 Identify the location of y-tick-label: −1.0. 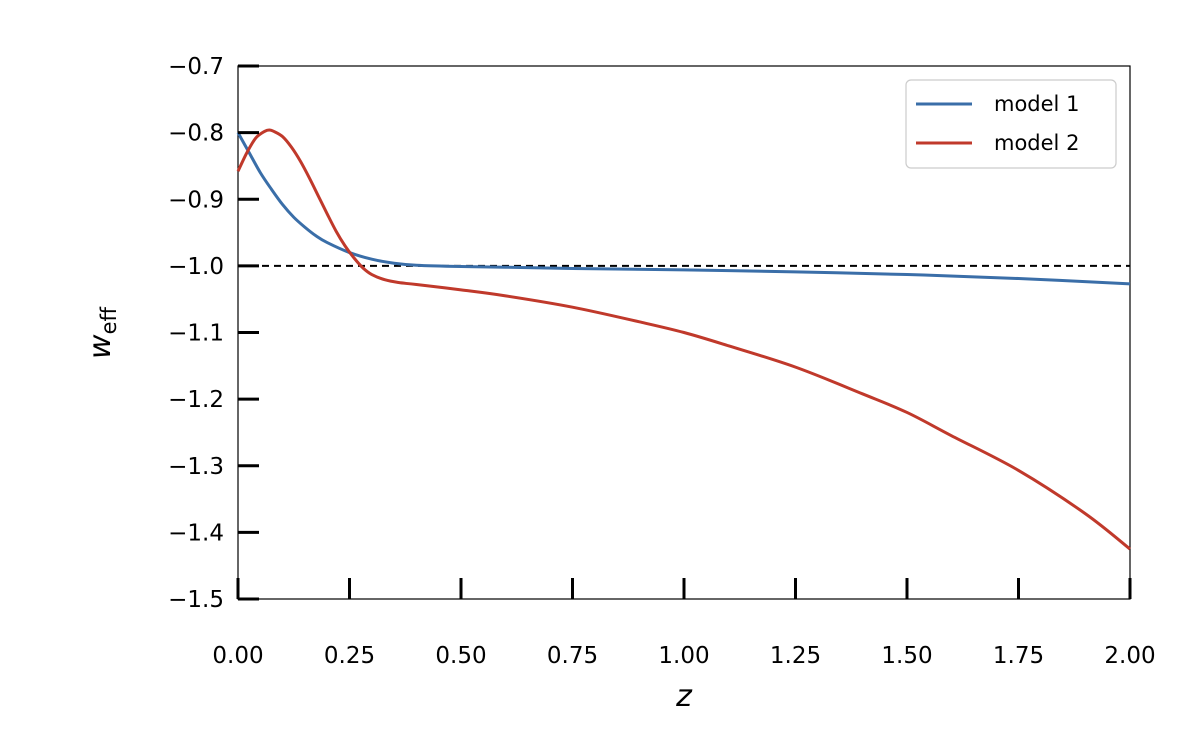
(196, 267).